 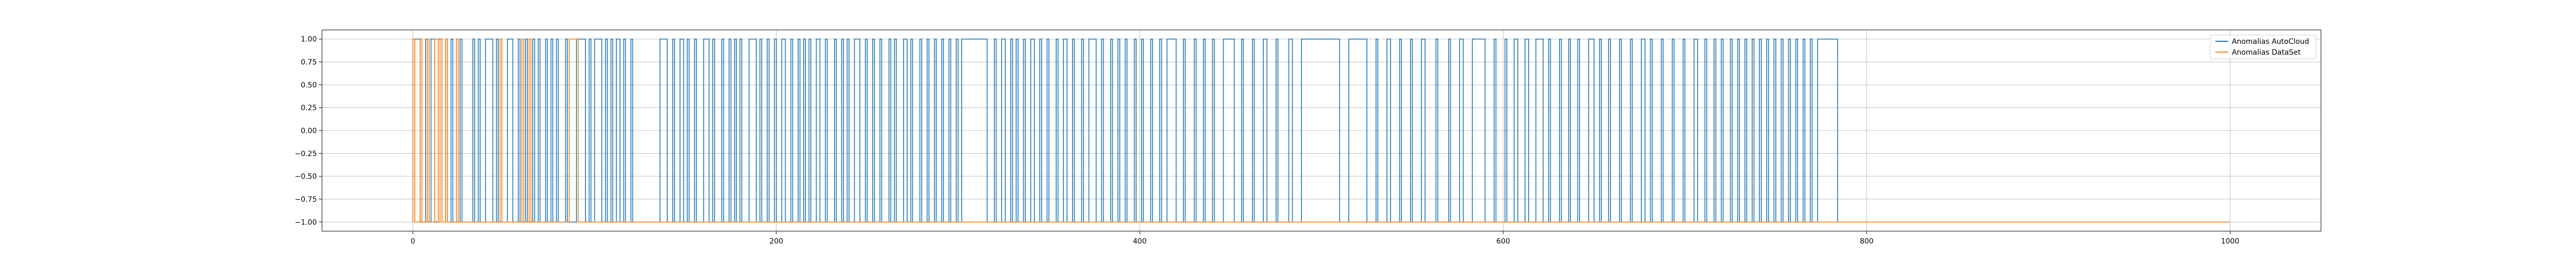 What do you see at coordinates (2266, 53) in the screenshot?
I see `legend-label-dataset: Anomalias DataSet` at bounding box center [2266, 53].